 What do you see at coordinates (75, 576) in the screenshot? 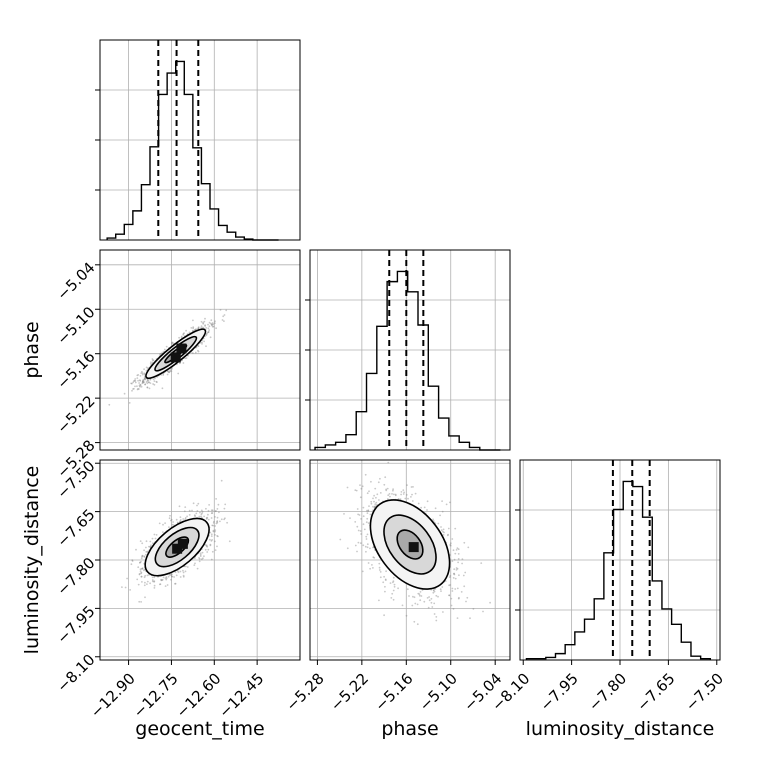
I see `y-tick-label: −7.80` at bounding box center [75, 576].